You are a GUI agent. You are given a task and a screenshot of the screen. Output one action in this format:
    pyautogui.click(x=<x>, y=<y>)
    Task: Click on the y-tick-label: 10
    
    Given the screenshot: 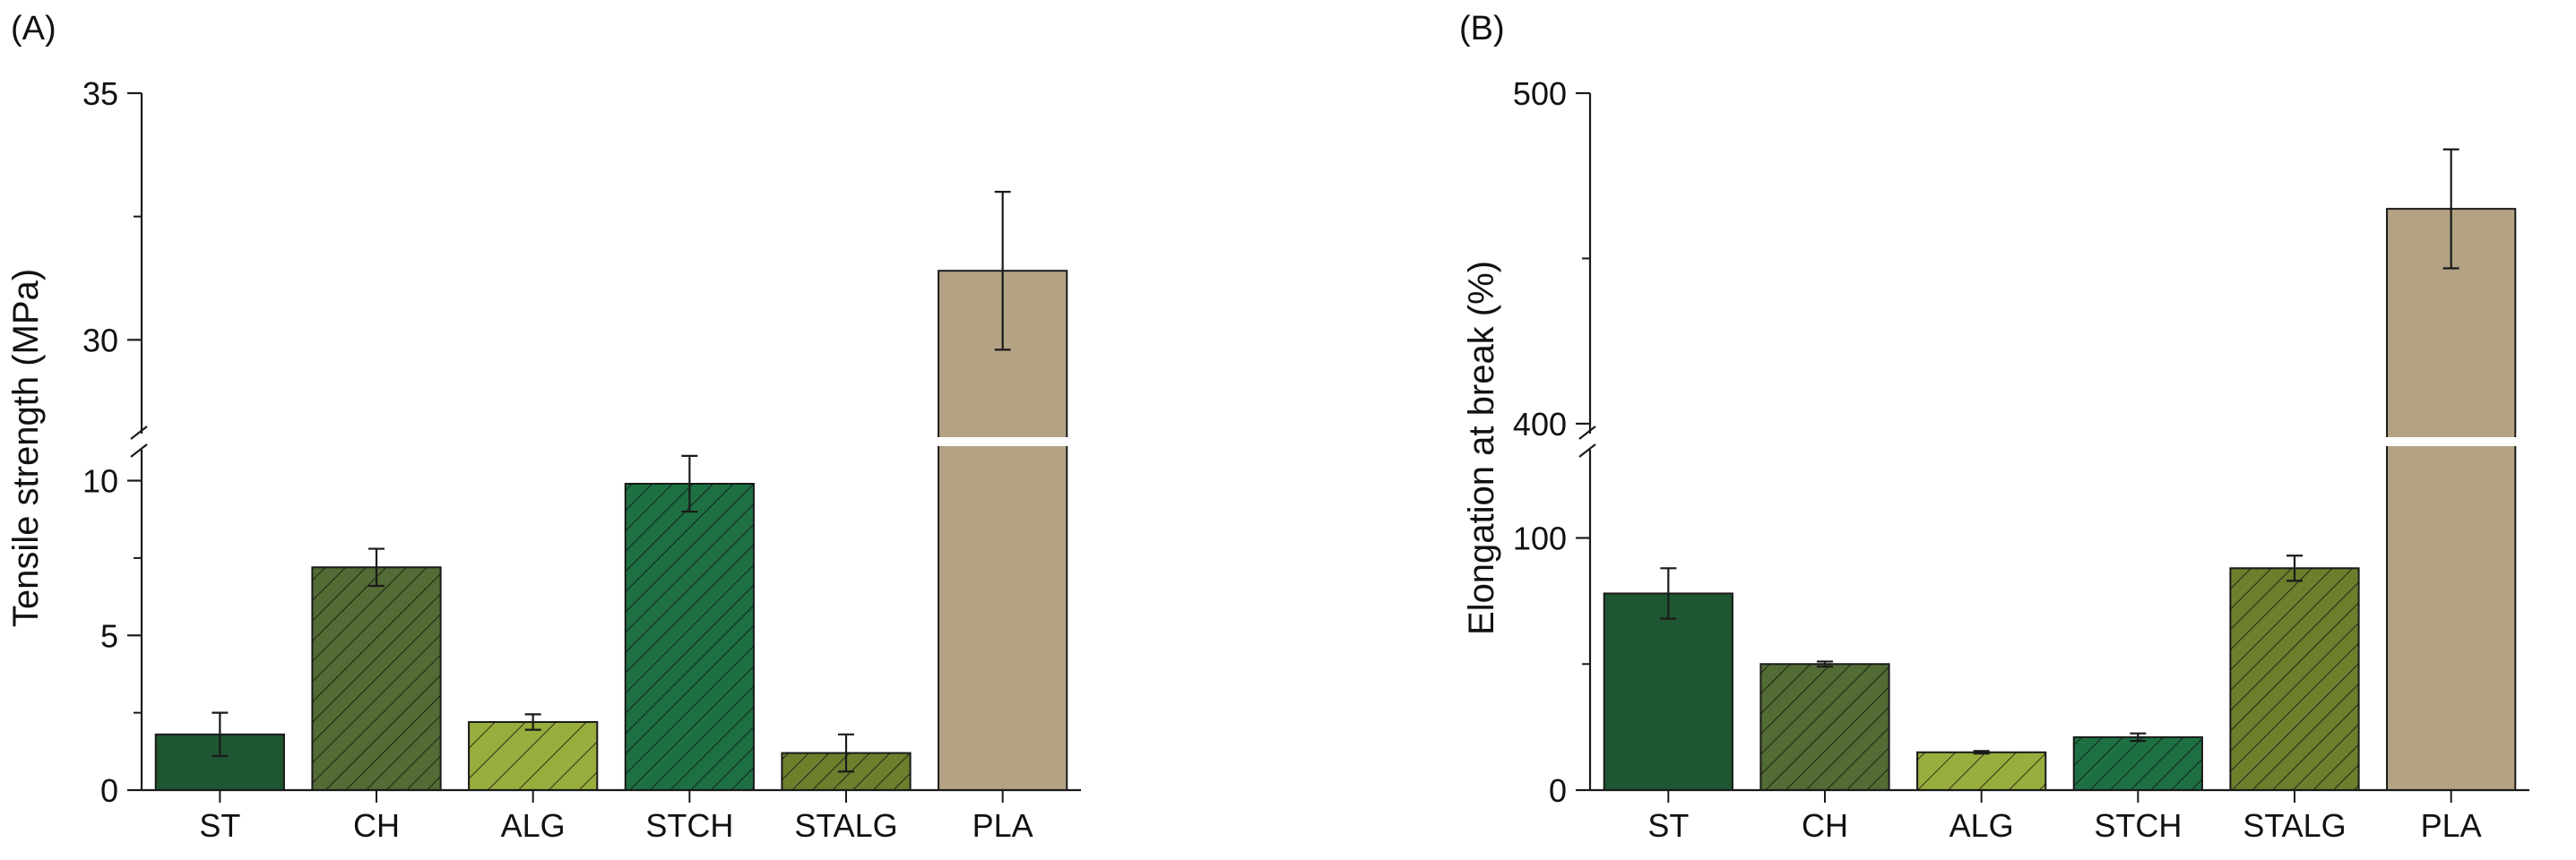 What is the action you would take?
    pyautogui.click(x=100, y=481)
    